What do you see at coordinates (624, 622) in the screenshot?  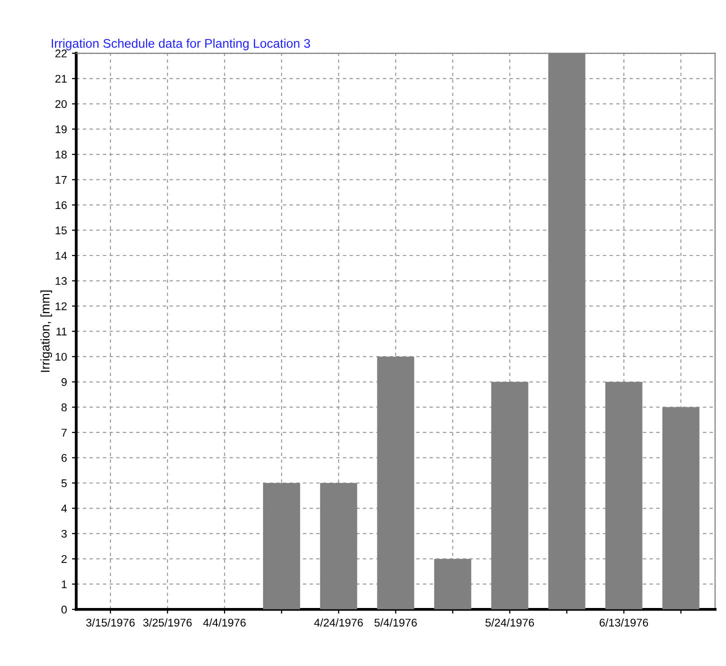 I see `x-tick-label: 6/13/1976` at bounding box center [624, 622].